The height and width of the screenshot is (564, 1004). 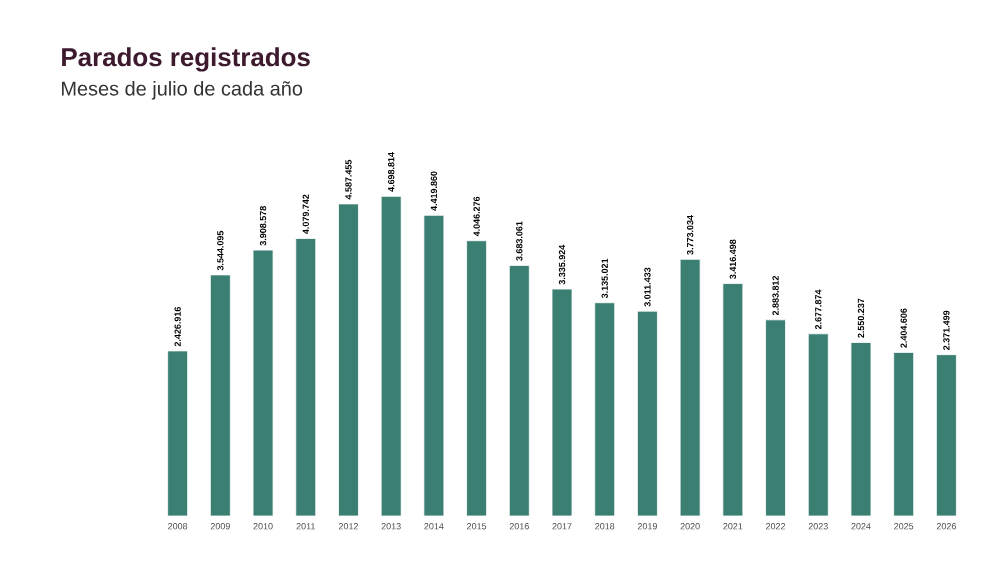 I want to click on chart-title: Parados registrados, so click(x=186, y=59).